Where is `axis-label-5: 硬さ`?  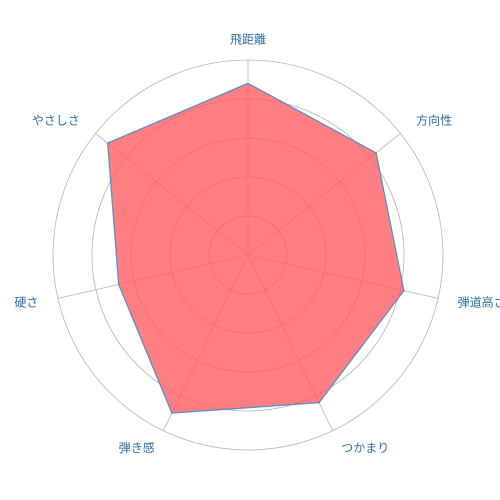
axis-label-5: 硬さ is located at coordinates (26, 302).